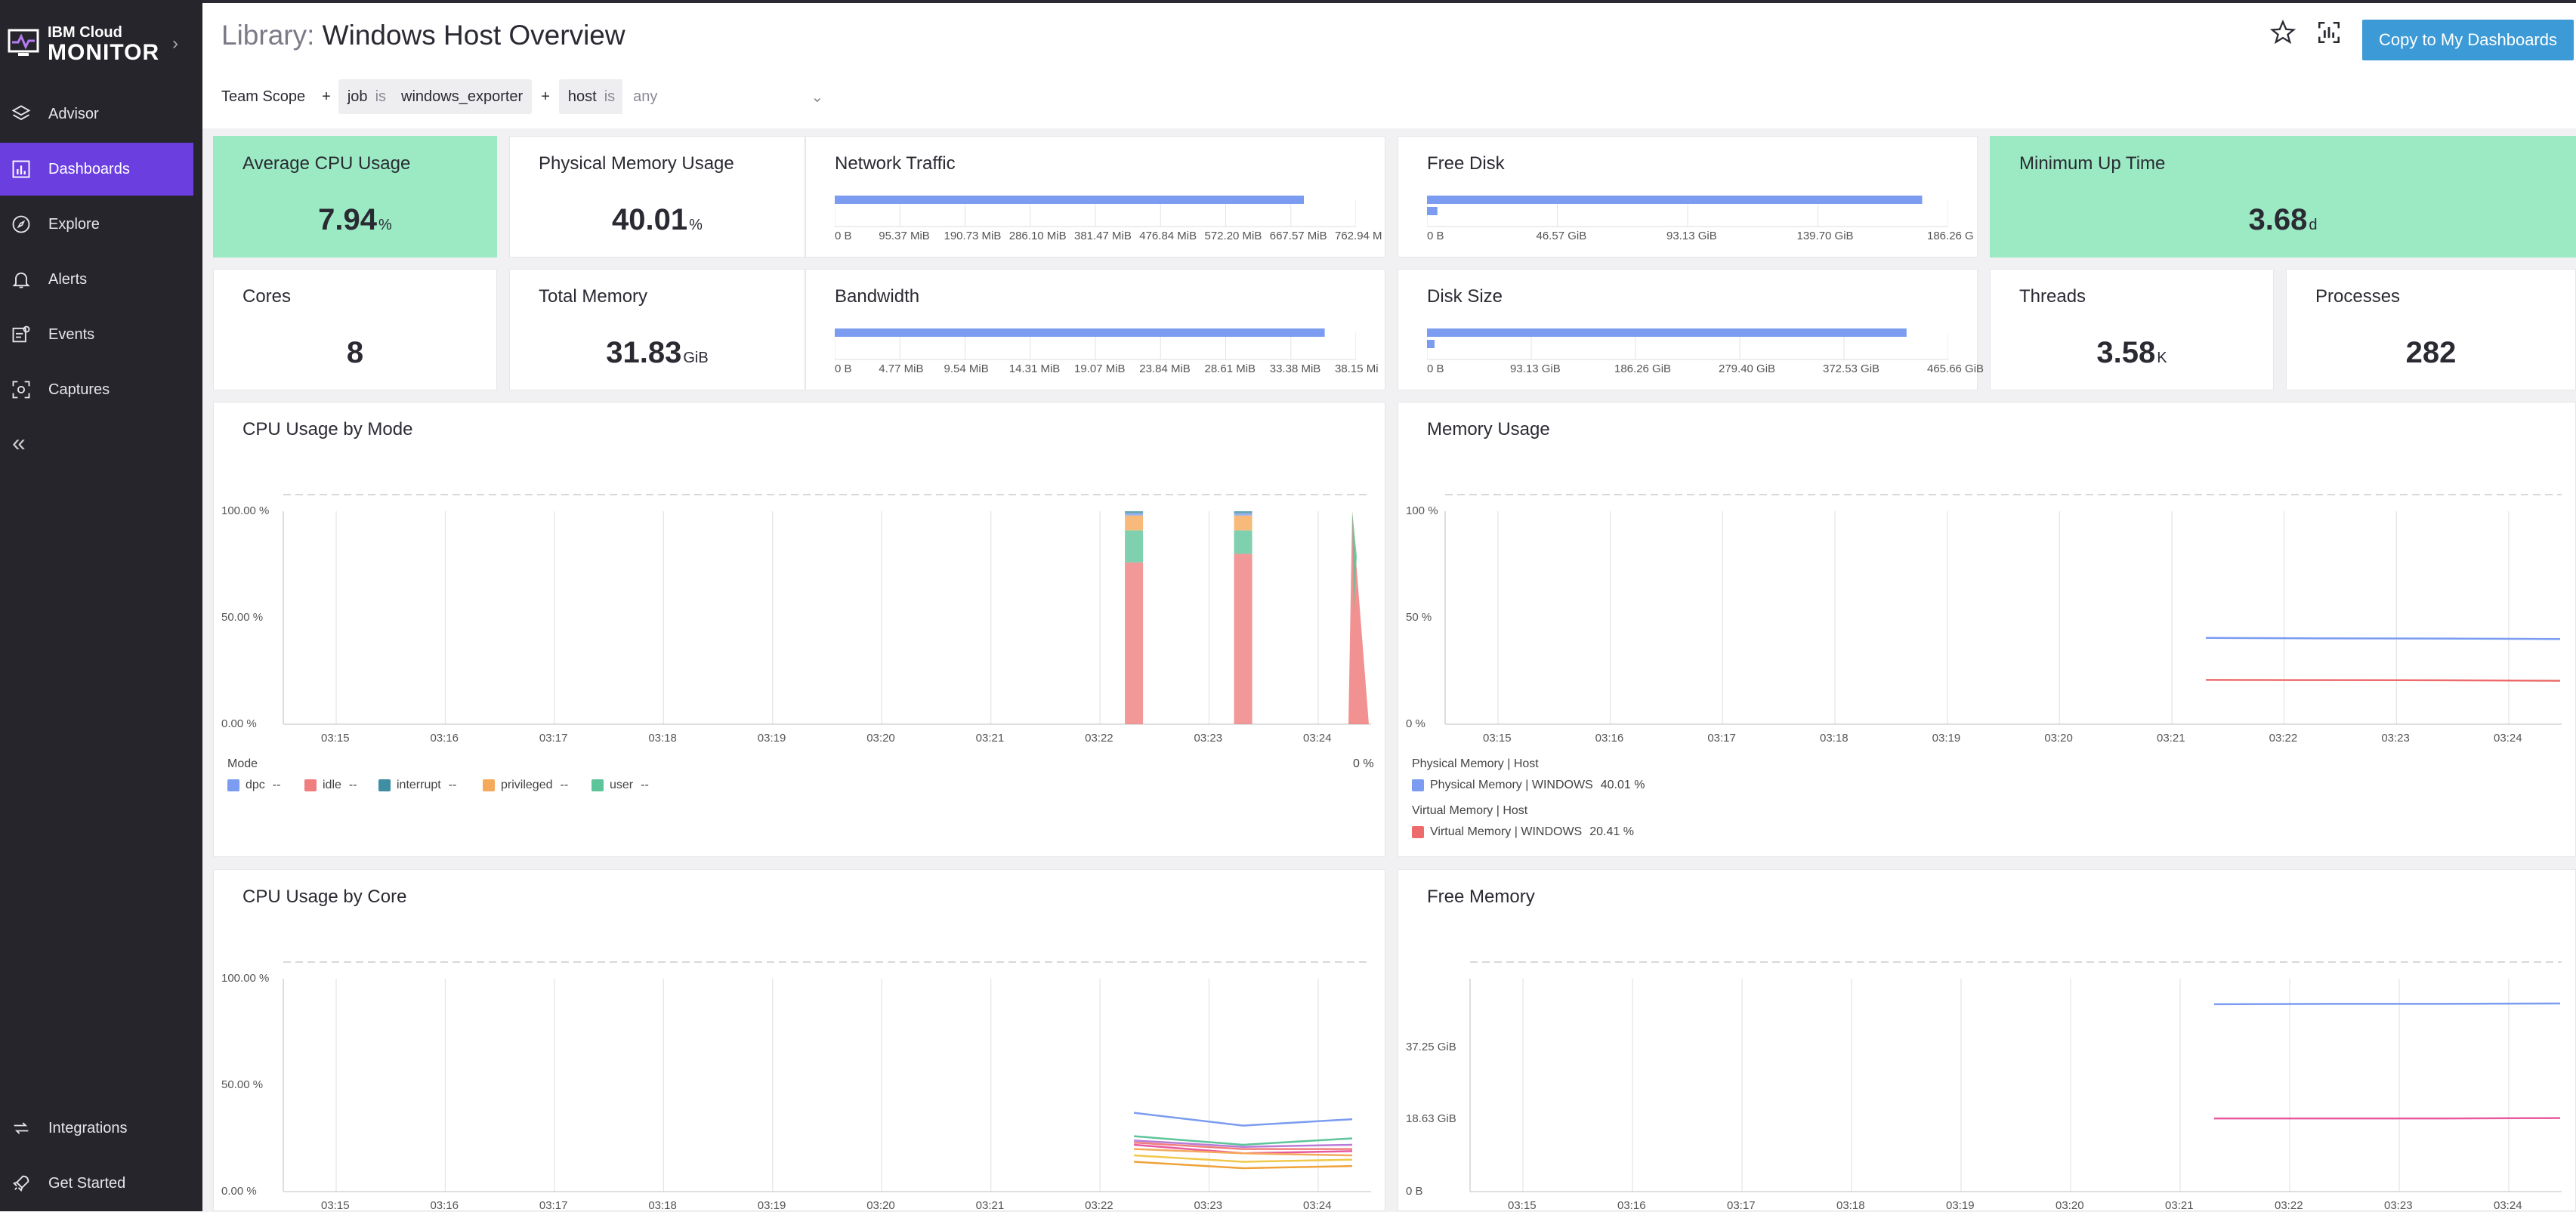 The height and width of the screenshot is (1212, 2576). I want to click on value-number: 3.58, so click(2126, 352).